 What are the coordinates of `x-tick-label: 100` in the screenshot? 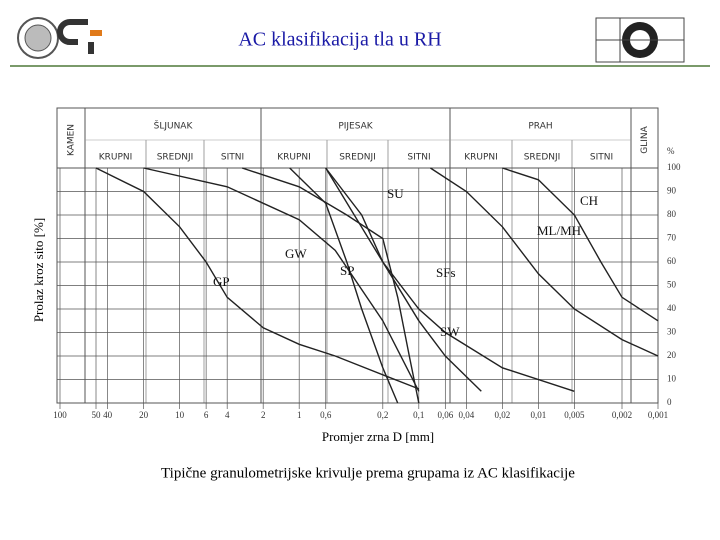 It's located at (60, 415).